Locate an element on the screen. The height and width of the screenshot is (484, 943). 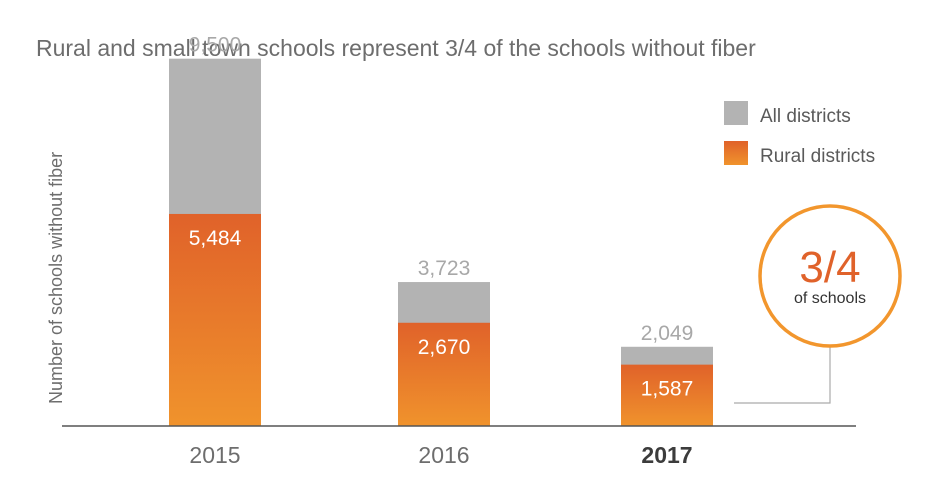
data-label-all-districts-2016: 3,723 is located at coordinates (444, 268).